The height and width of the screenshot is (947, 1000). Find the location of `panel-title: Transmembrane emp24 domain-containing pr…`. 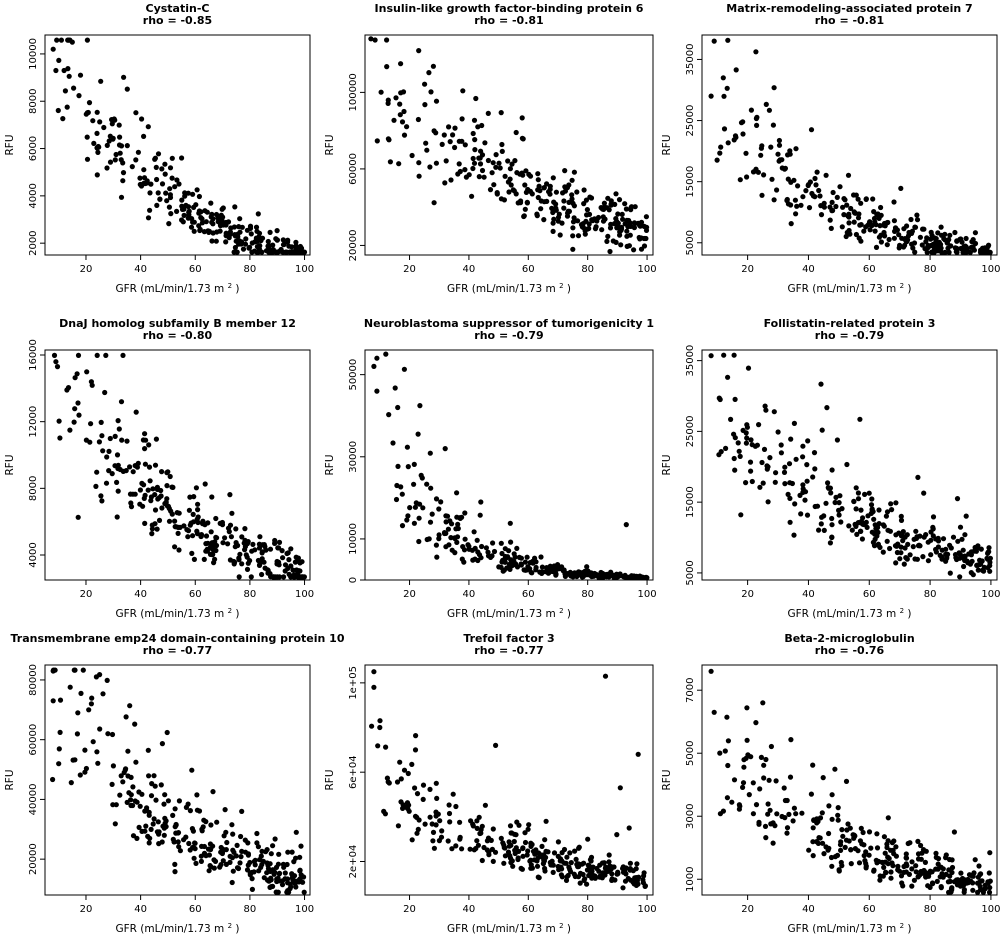

panel-title: Transmembrane emp24 domain-containing pr… is located at coordinates (178, 638).